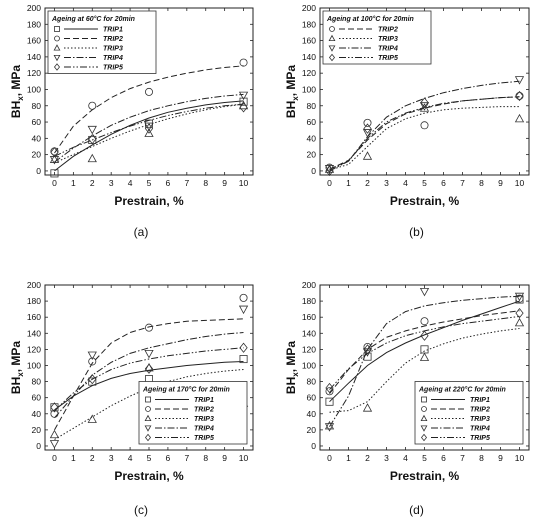 The width and height of the screenshot is (550, 525). I want to click on panel-label: (a), so click(141, 232).